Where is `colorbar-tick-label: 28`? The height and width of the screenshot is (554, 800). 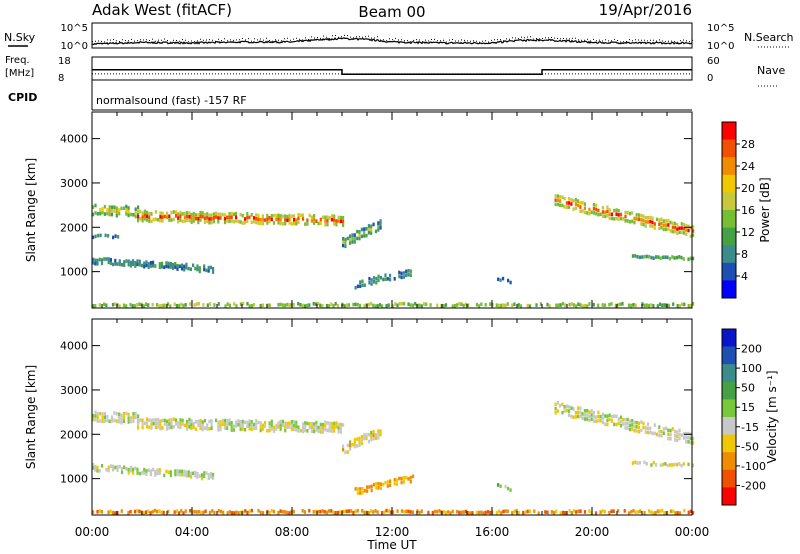
colorbar-tick-label: 28 is located at coordinates (748, 144).